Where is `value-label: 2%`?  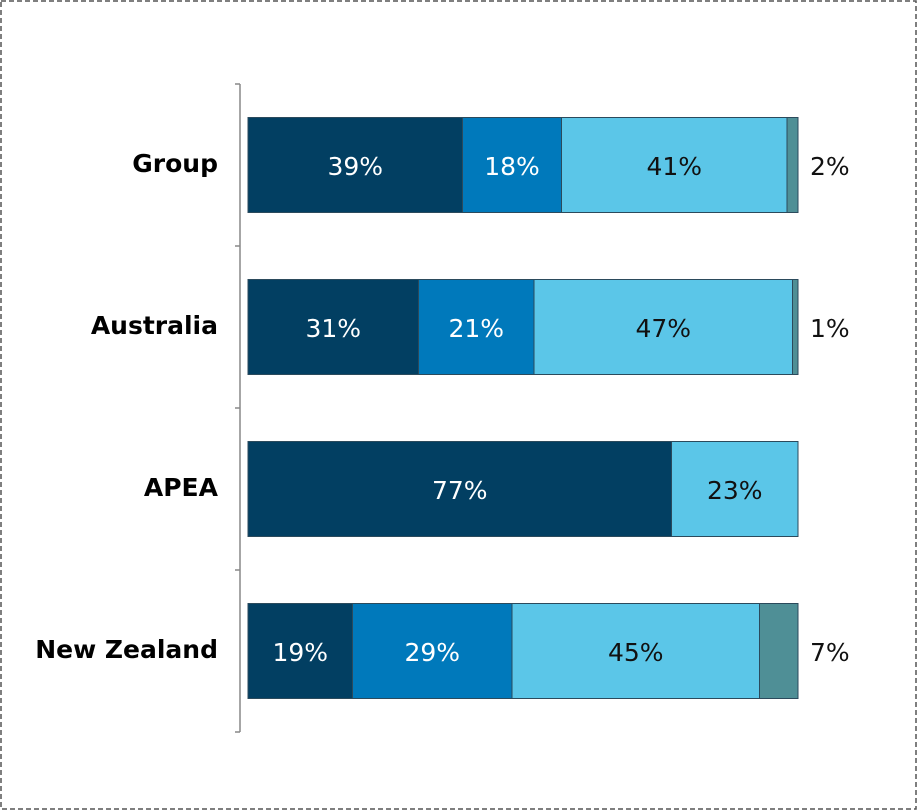 value-label: 2% is located at coordinates (830, 166).